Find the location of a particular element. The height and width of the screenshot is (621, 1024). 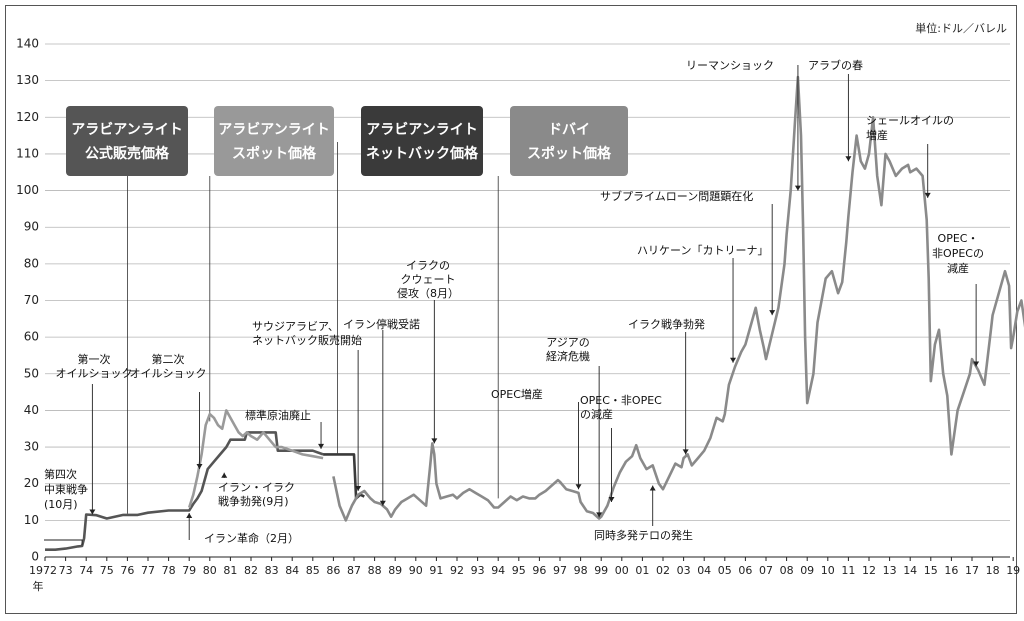

x-tick-label: 73 is located at coordinates (66, 570).